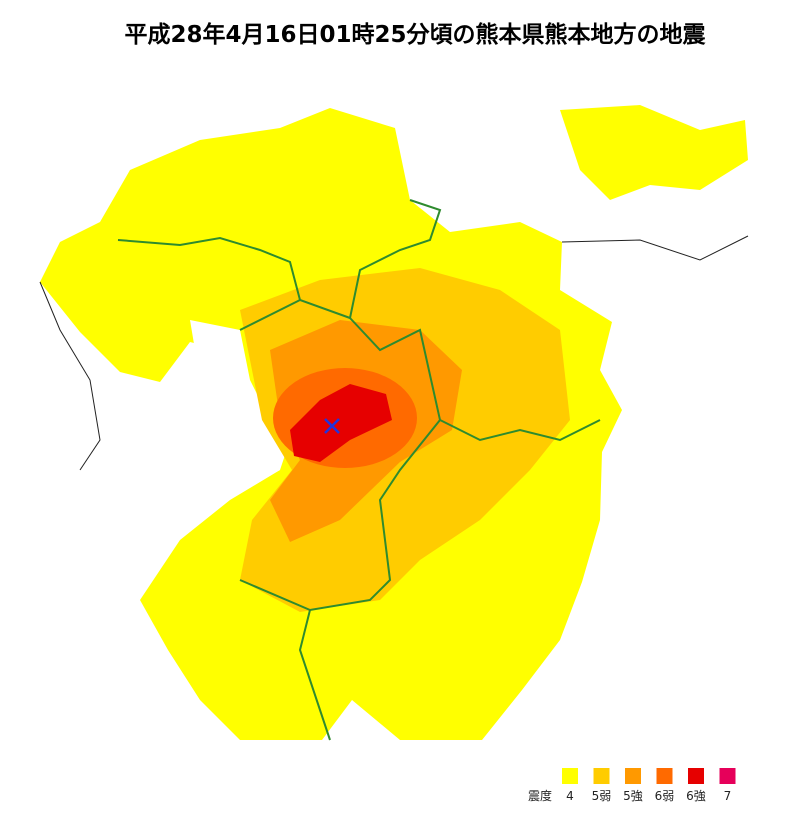  Describe the element at coordinates (332, 426) in the screenshot. I see `epicenter` at that location.